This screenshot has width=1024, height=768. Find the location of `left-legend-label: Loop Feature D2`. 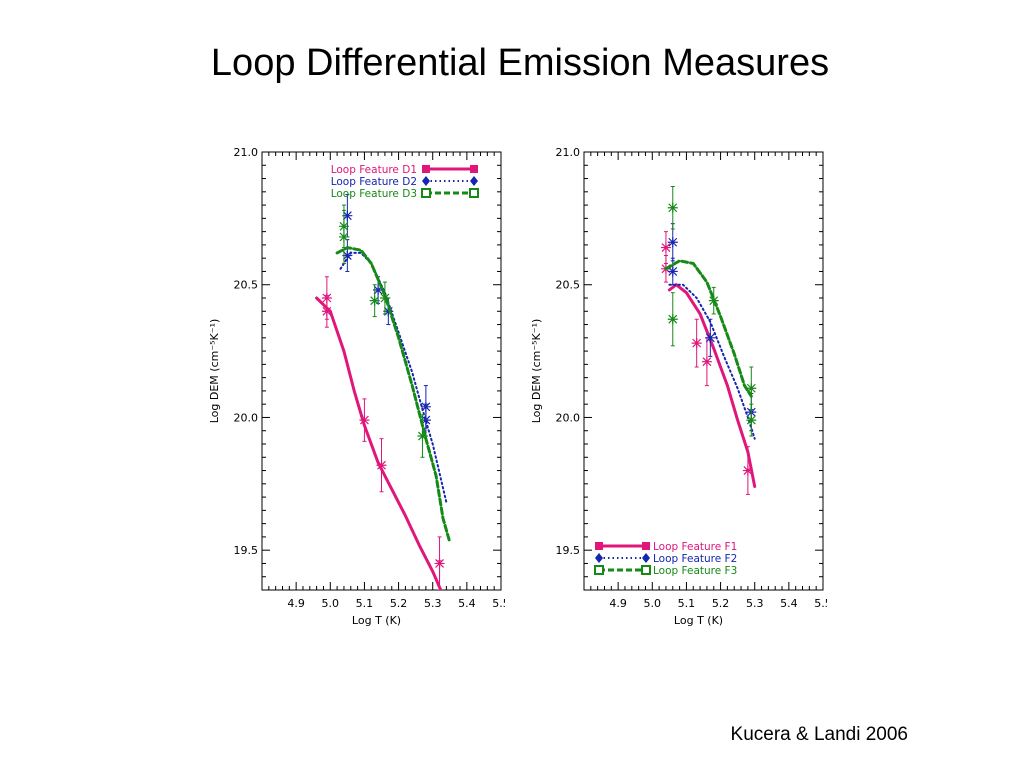

left-legend-label: Loop Feature D2 is located at coordinates (374, 182).